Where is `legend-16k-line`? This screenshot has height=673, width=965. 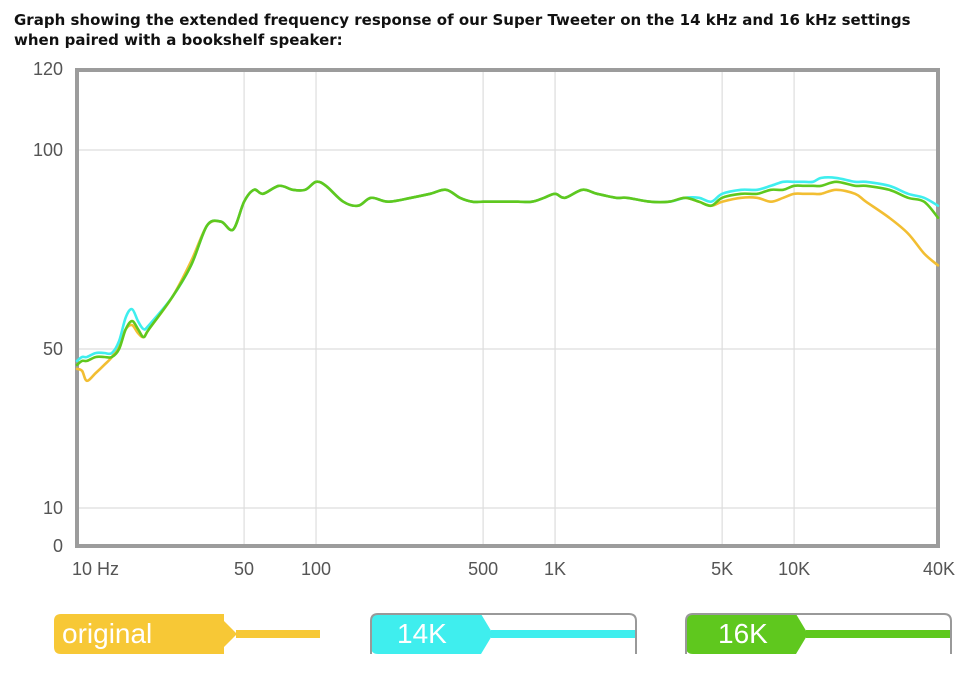
legend-16k-line is located at coordinates (879, 634).